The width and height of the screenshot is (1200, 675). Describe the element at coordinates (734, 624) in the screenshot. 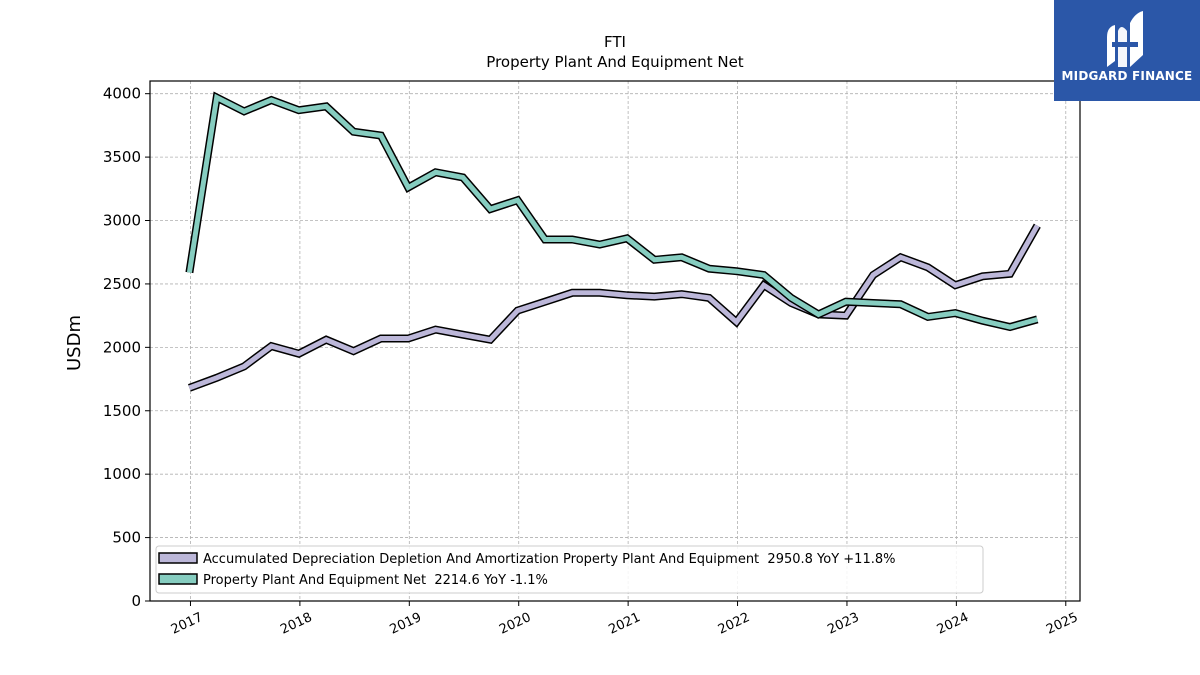

I see `x-tick-label: 2022` at that location.